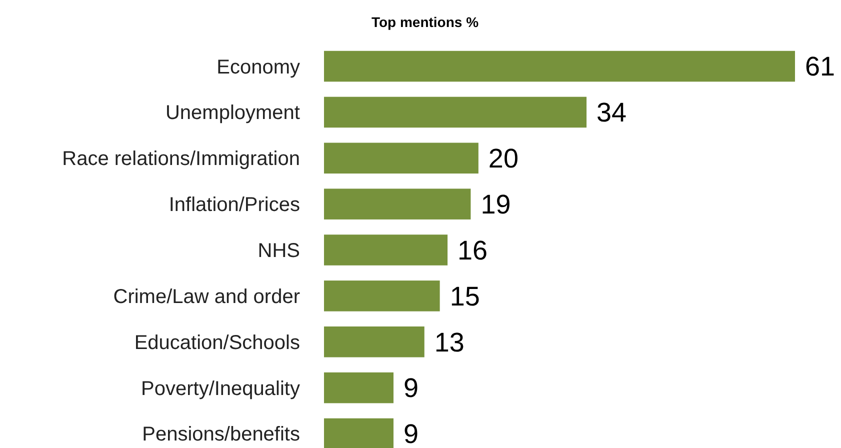 This screenshot has width=841, height=448. What do you see at coordinates (232, 113) in the screenshot?
I see `y-tick-label: Unemployment` at bounding box center [232, 113].